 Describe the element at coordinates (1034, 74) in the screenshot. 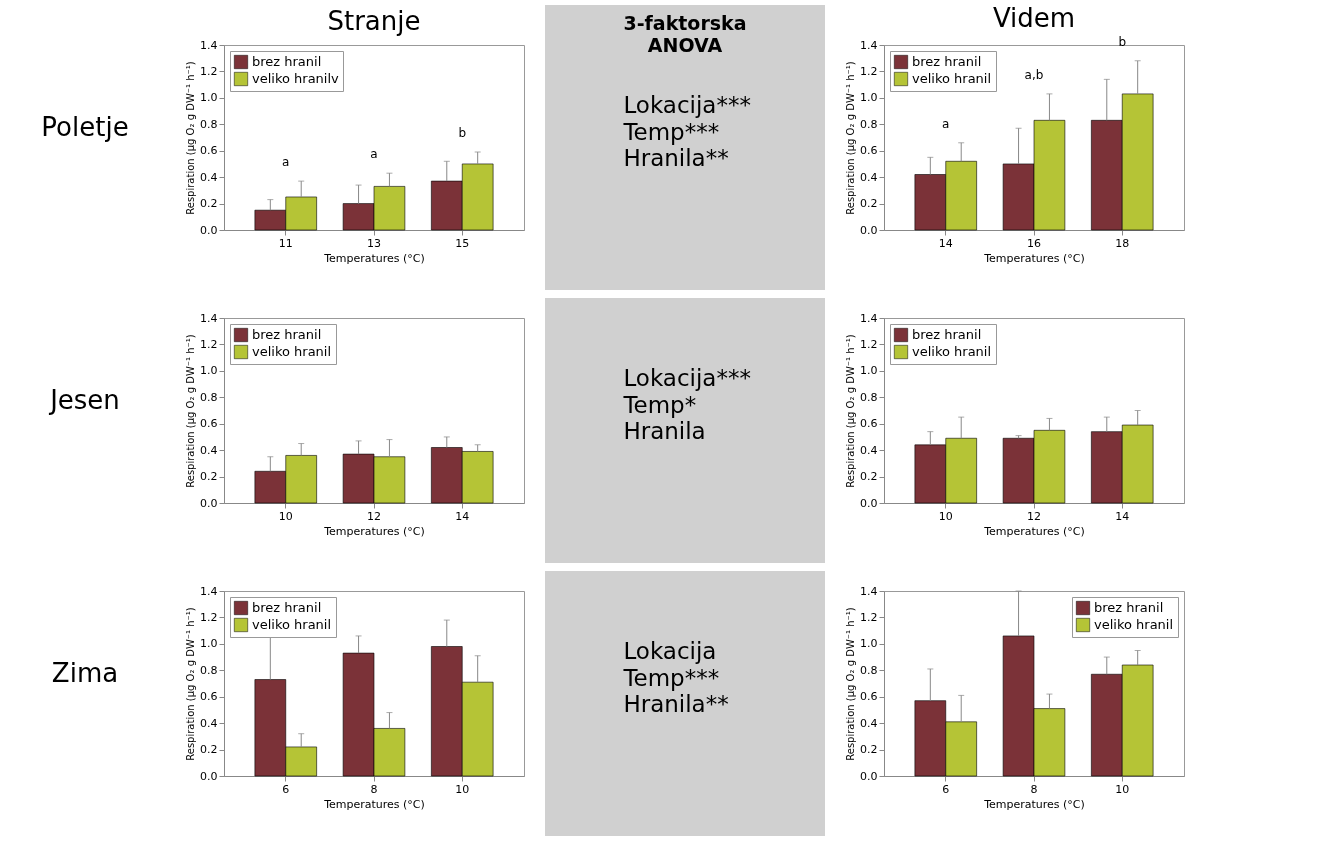

I see `annotation: a,b` at that location.